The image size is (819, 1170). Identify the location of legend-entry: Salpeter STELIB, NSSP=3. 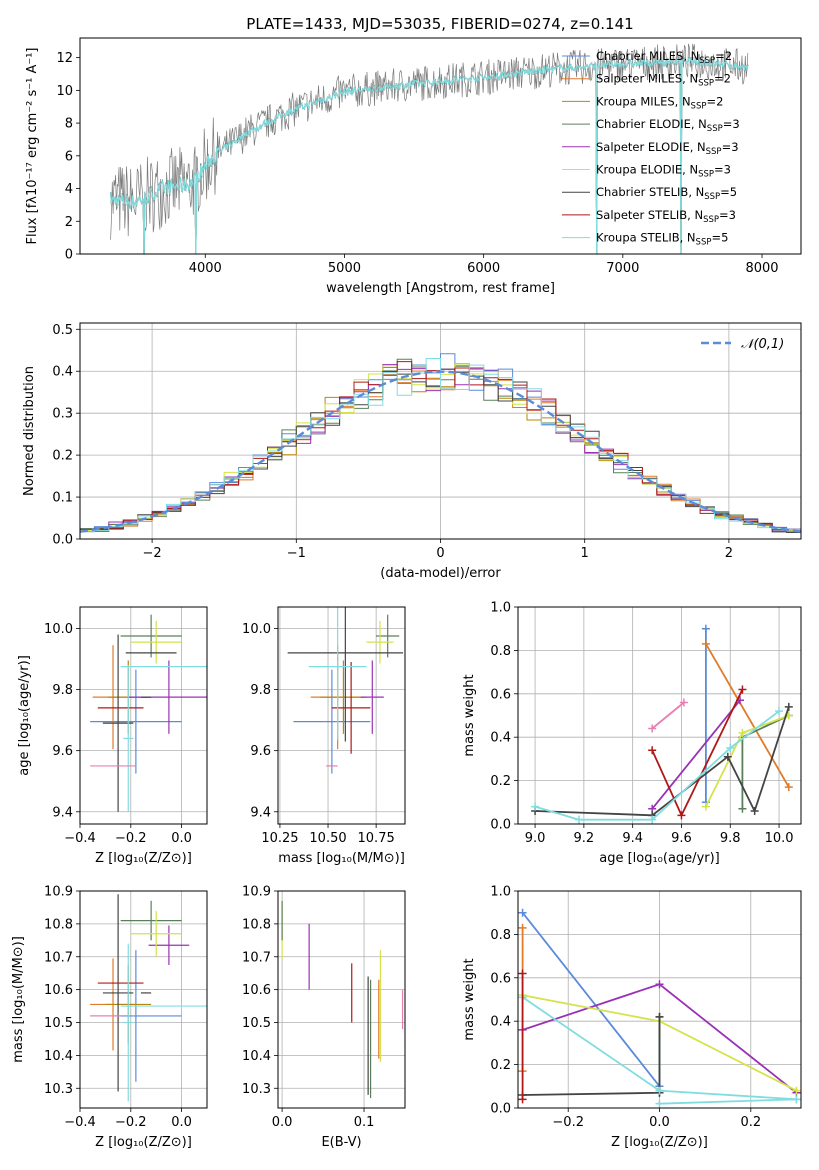
(666, 216).